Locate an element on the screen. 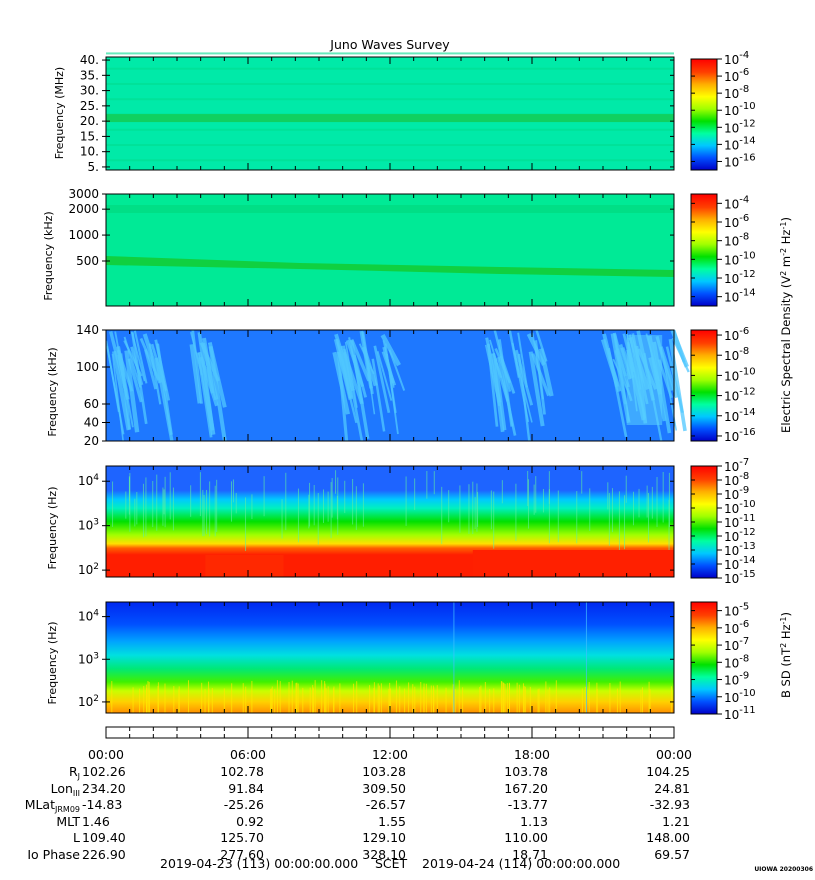 This screenshot has height=880, width=815. ephemeris-value: 0.92 is located at coordinates (250, 821).